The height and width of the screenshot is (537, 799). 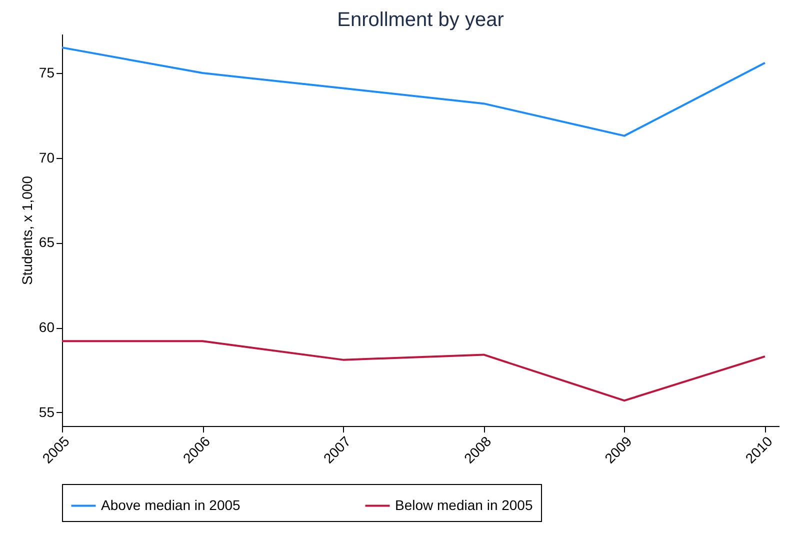 I want to click on legend-label: Below median in 2005, so click(x=464, y=504).